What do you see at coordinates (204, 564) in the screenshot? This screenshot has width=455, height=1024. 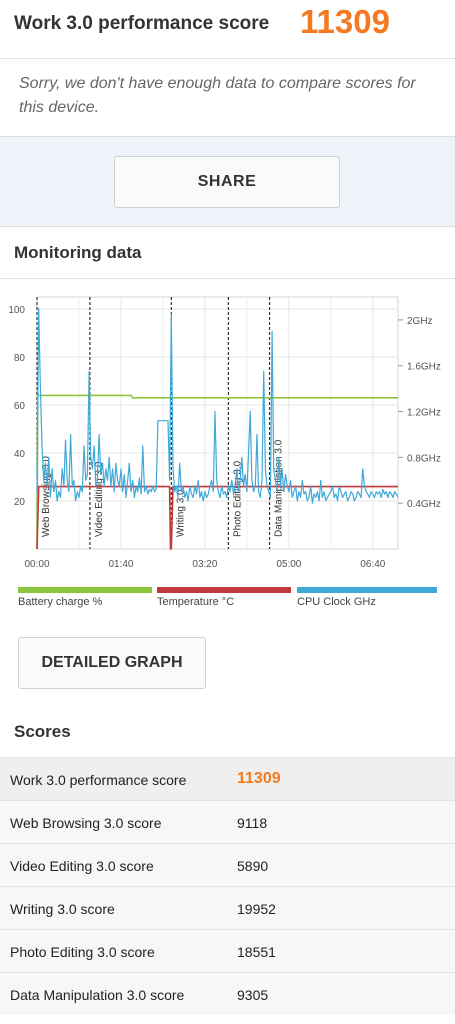 I see `x-tick-label: 03:20` at bounding box center [204, 564].